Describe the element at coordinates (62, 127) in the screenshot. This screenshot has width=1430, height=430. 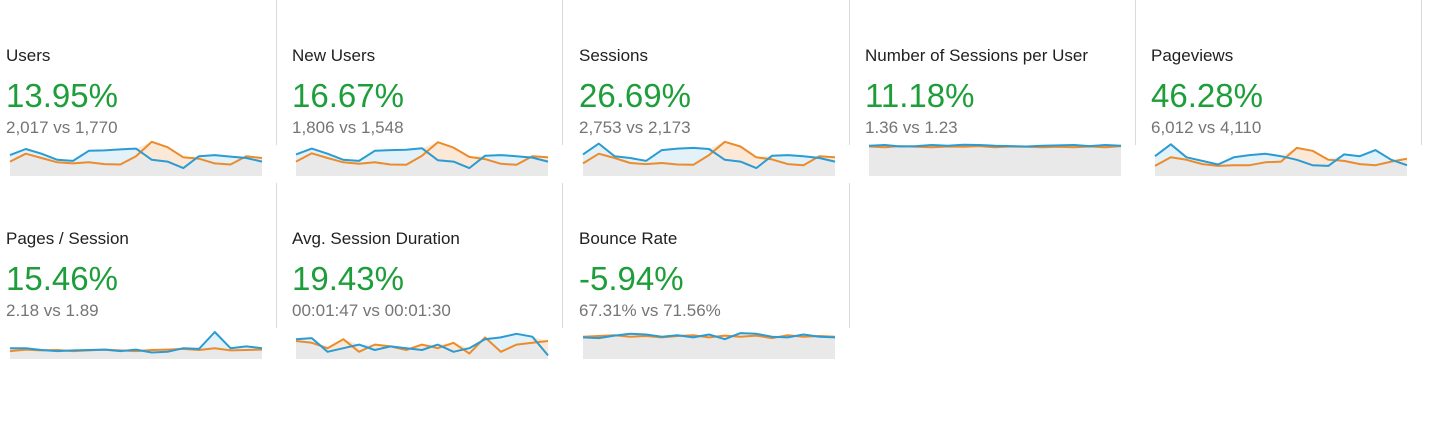
I see `metric-comparison: 2,017 vs 1,770` at that location.